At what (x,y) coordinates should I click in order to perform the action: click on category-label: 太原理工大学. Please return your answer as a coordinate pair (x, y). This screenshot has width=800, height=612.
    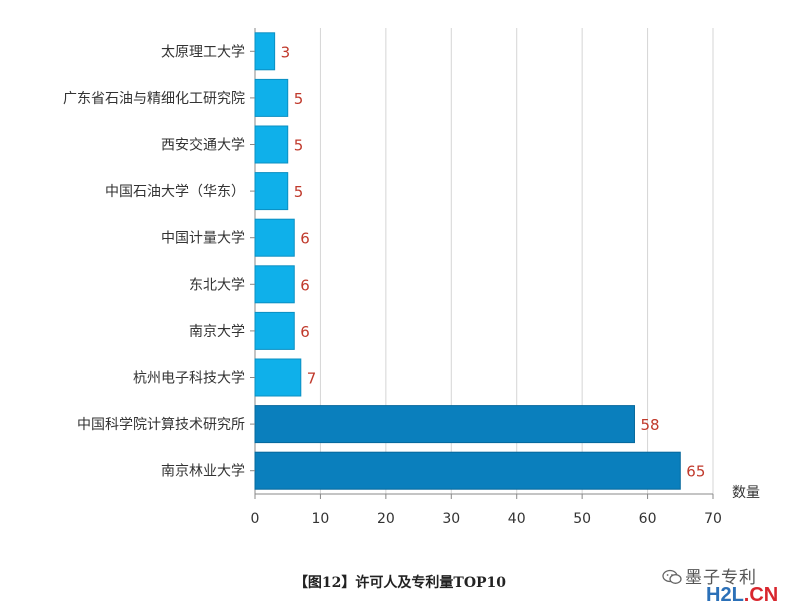
    Looking at the image, I should click on (203, 52).